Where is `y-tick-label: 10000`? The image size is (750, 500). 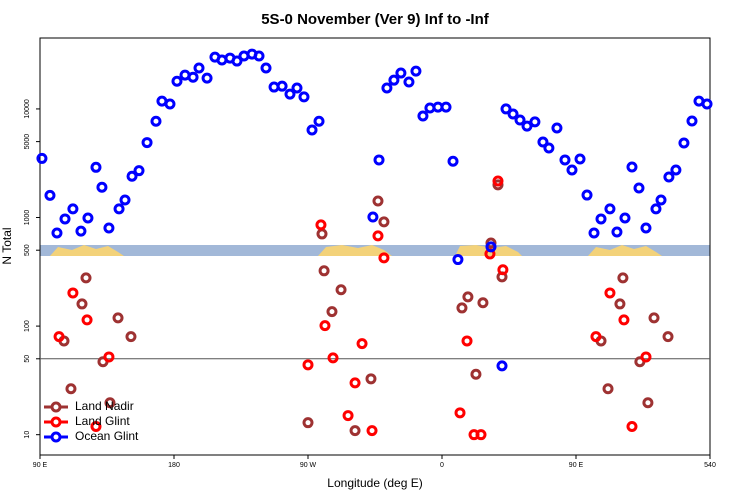 y-tick-label: 10000 is located at coordinates (27, 109).